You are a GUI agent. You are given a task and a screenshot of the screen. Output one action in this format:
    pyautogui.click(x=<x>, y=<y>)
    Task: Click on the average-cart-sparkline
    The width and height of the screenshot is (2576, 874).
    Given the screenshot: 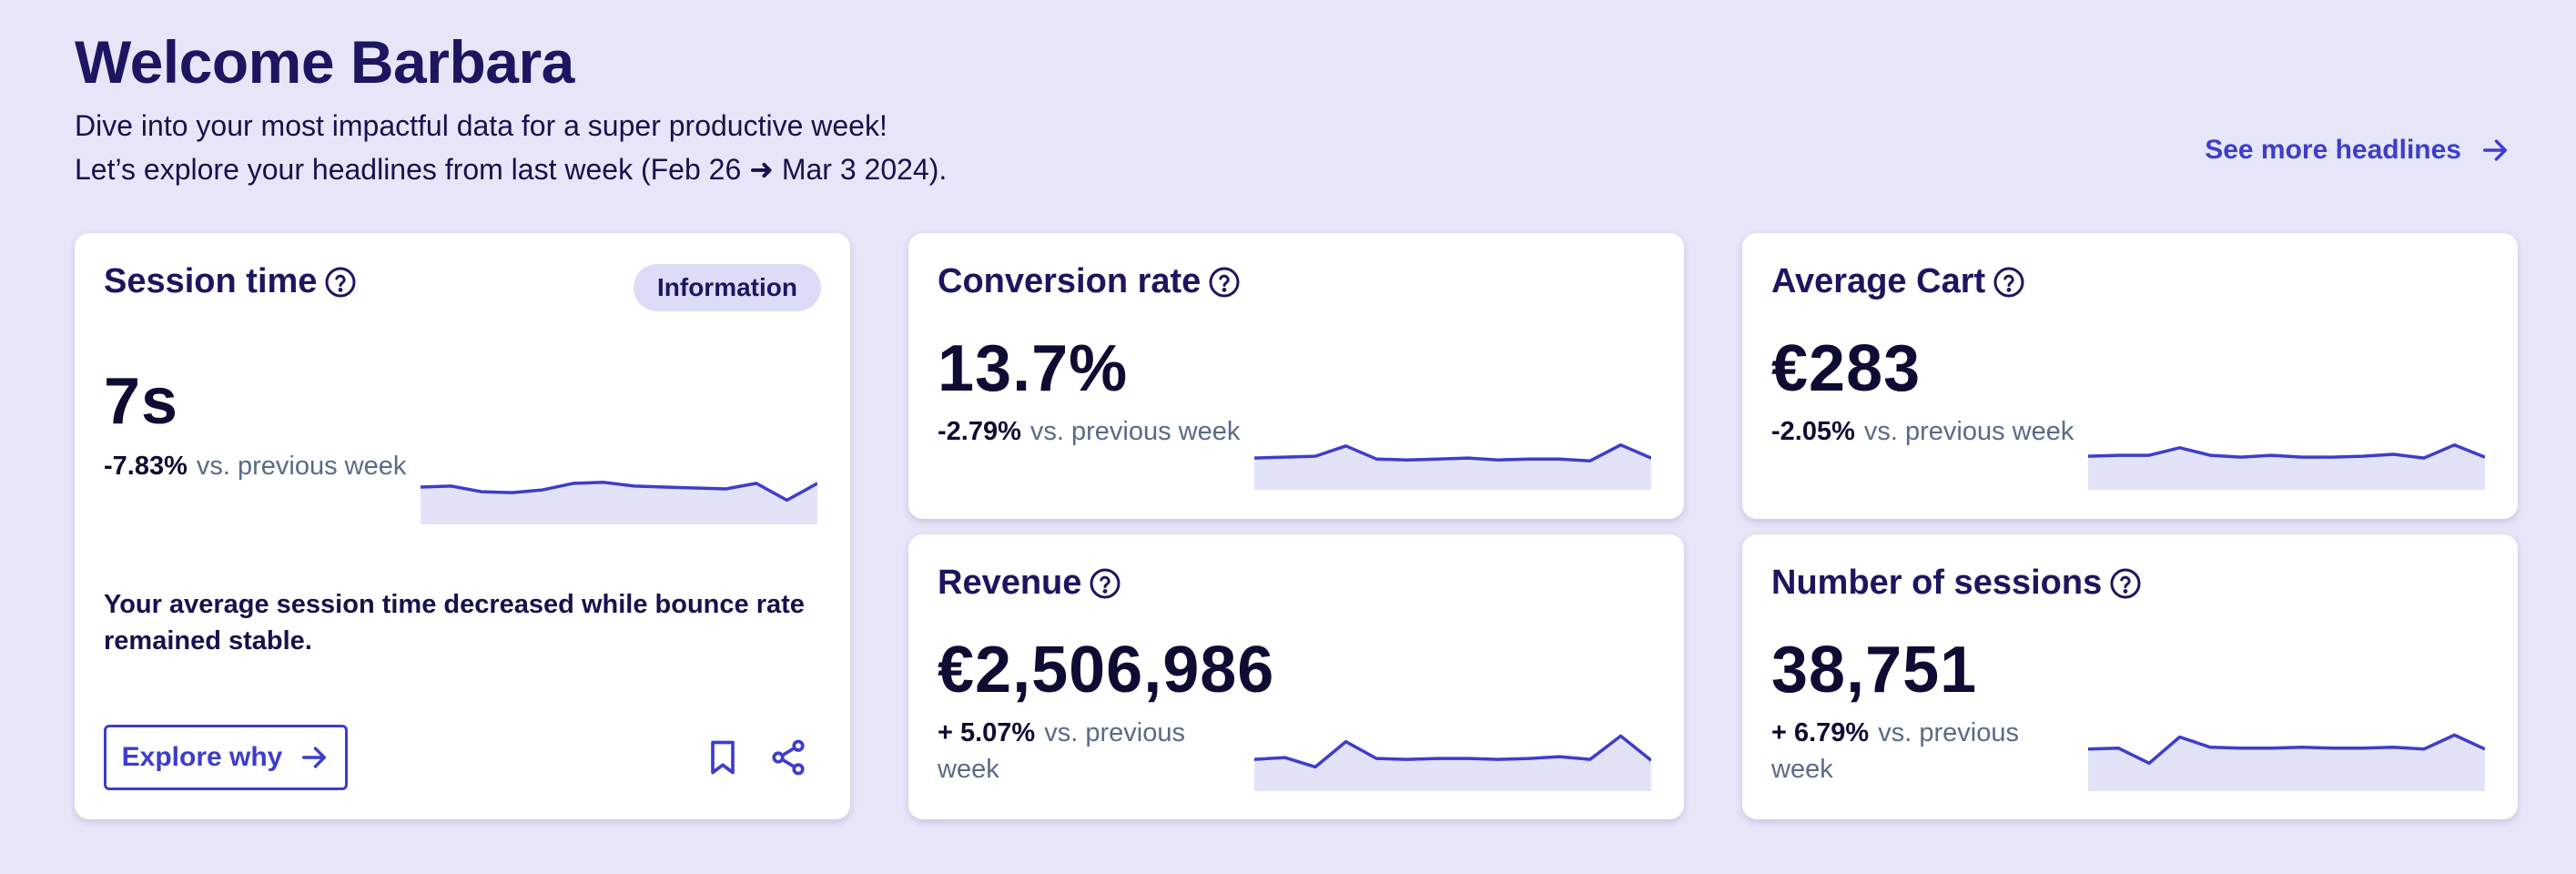 What is the action you would take?
    pyautogui.click(x=2286, y=466)
    